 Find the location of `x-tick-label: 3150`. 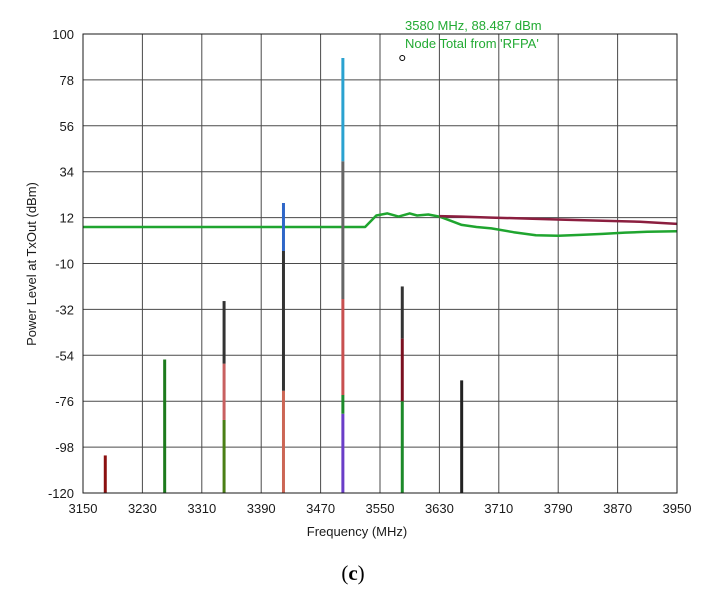

x-tick-label: 3150 is located at coordinates (83, 508).